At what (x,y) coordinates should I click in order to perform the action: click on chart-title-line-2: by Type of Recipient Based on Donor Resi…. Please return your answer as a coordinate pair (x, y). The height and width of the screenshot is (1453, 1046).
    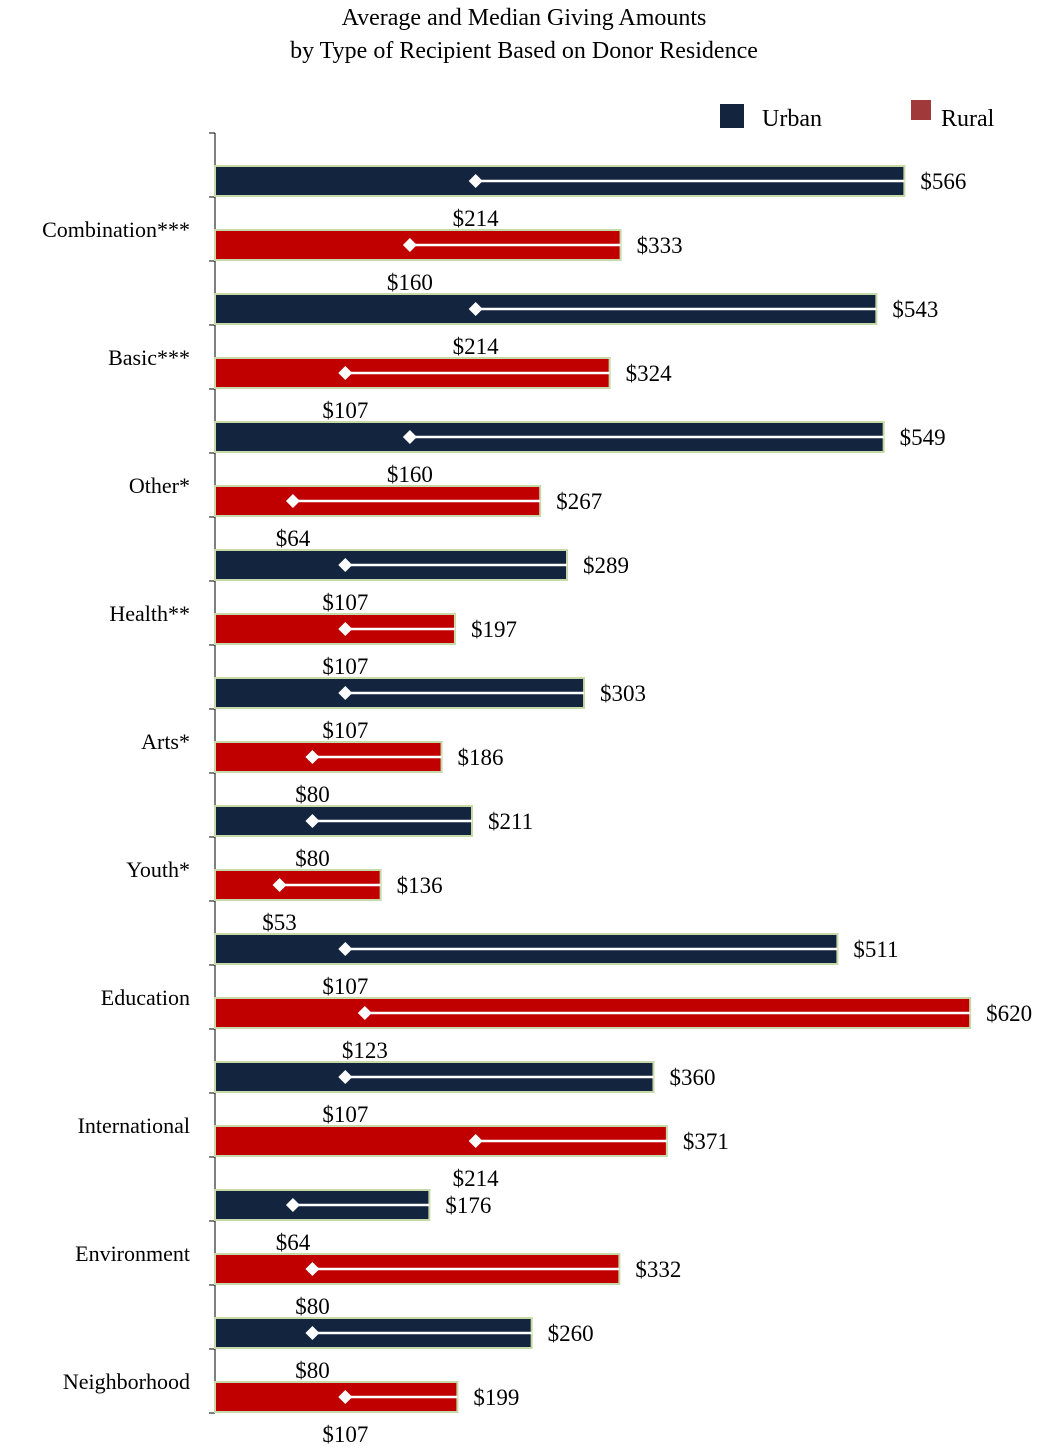
    Looking at the image, I should click on (524, 51).